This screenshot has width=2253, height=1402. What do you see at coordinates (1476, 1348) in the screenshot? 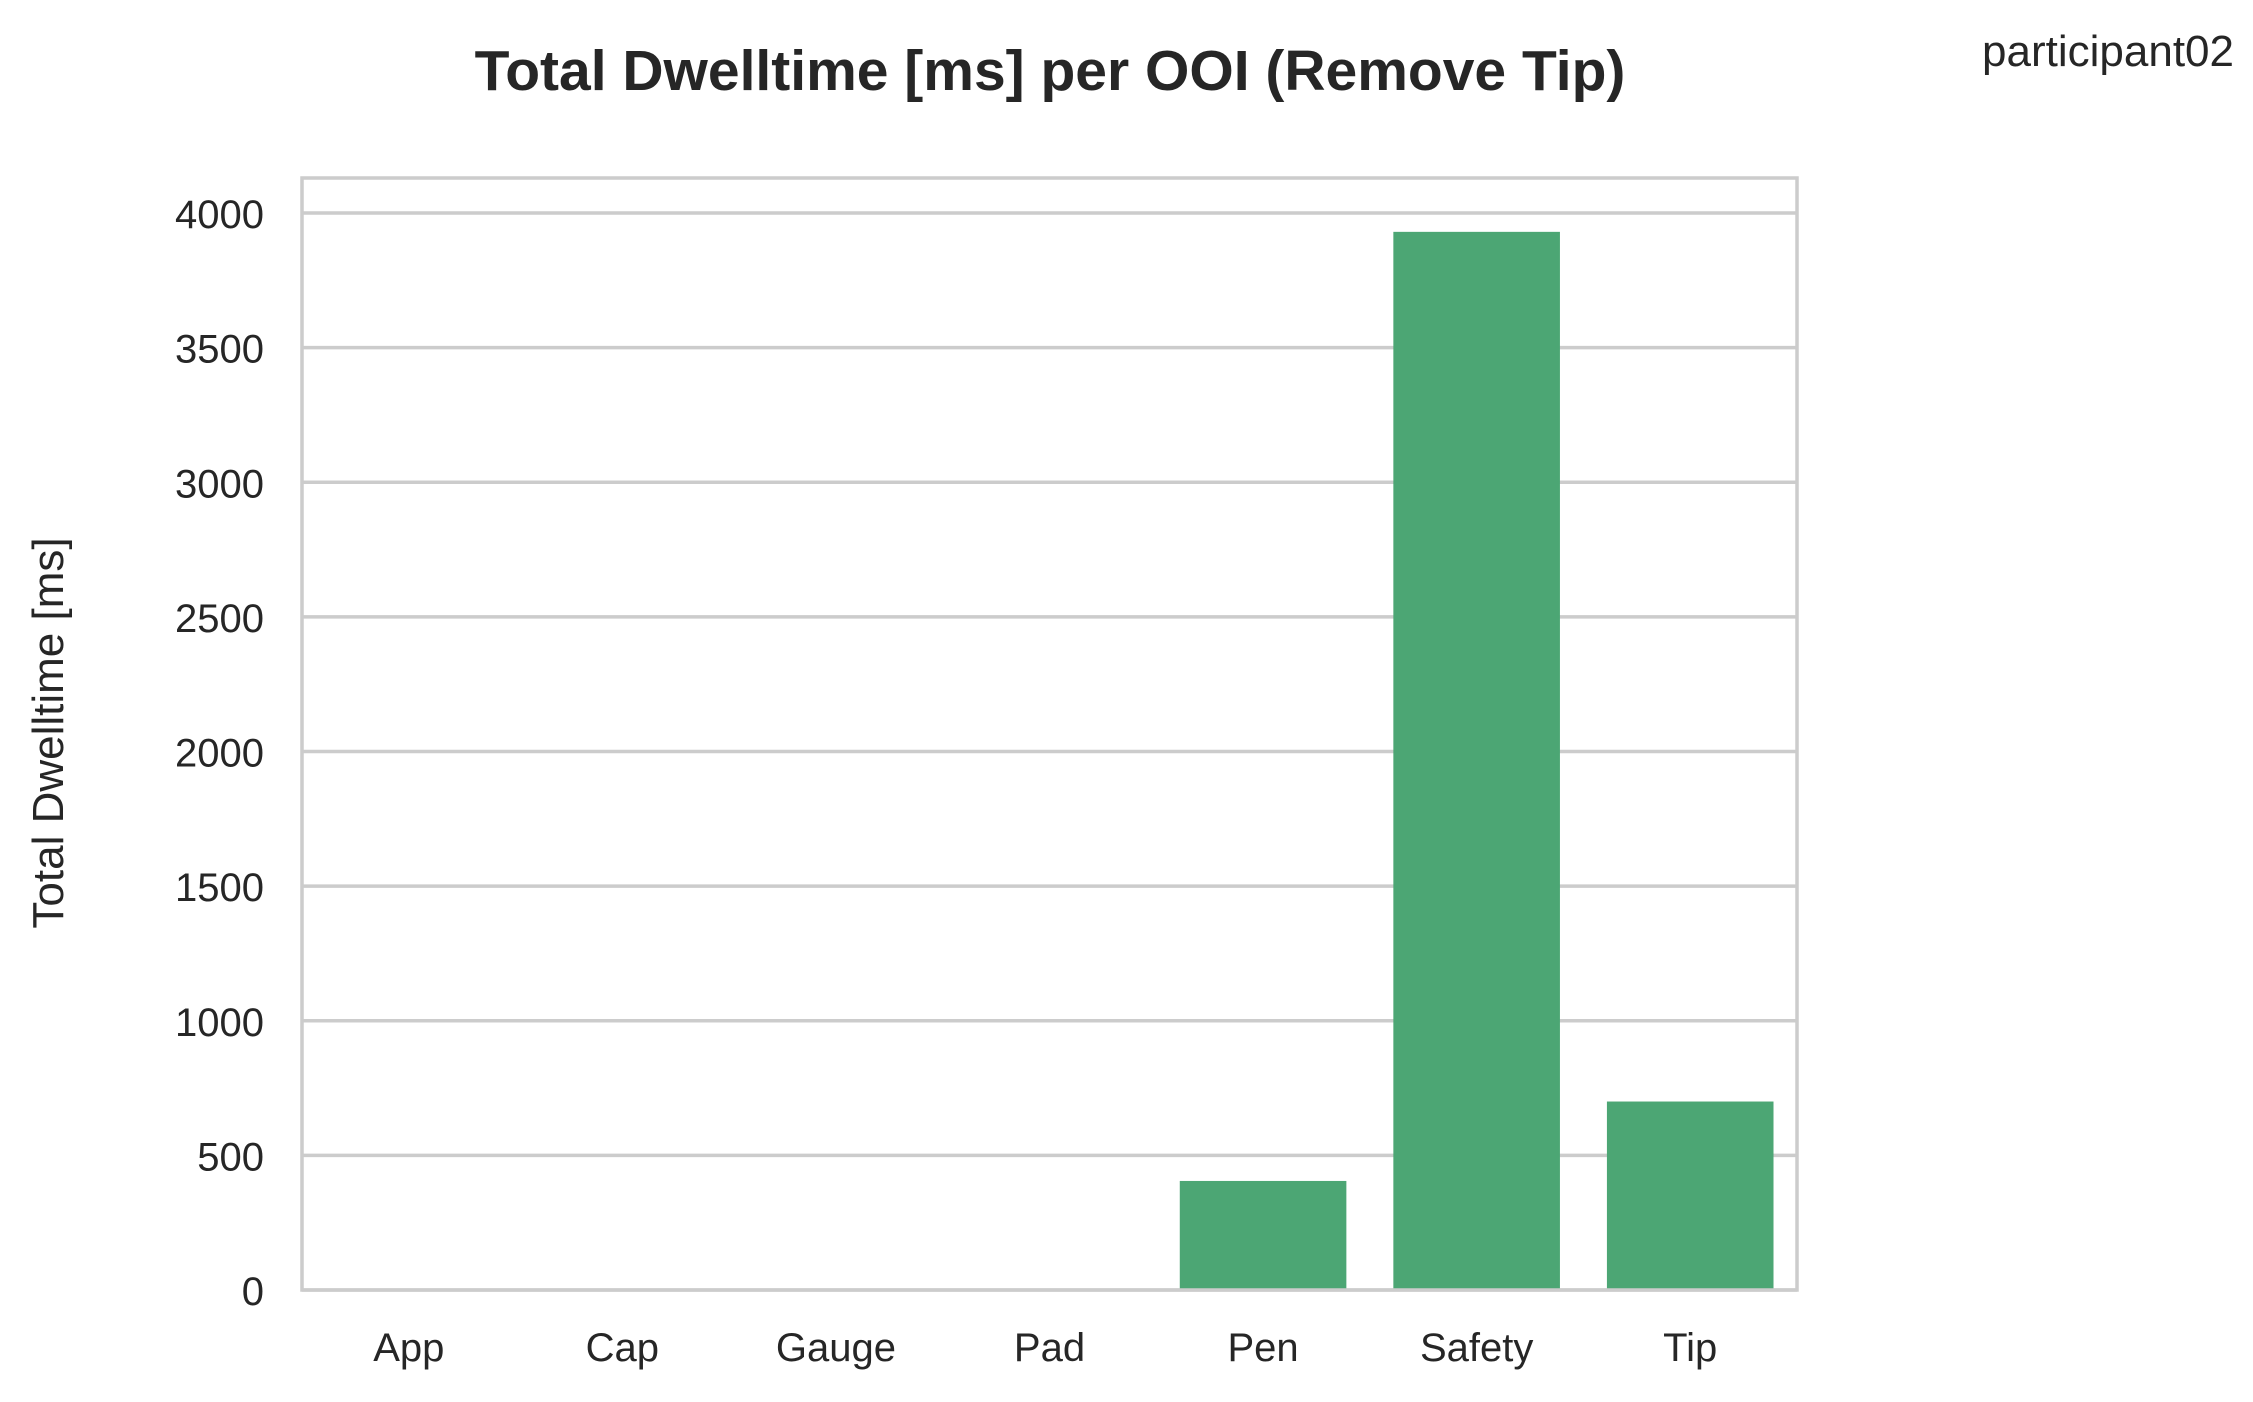
I see `x-tick-label-safety: Safety` at bounding box center [1476, 1348].